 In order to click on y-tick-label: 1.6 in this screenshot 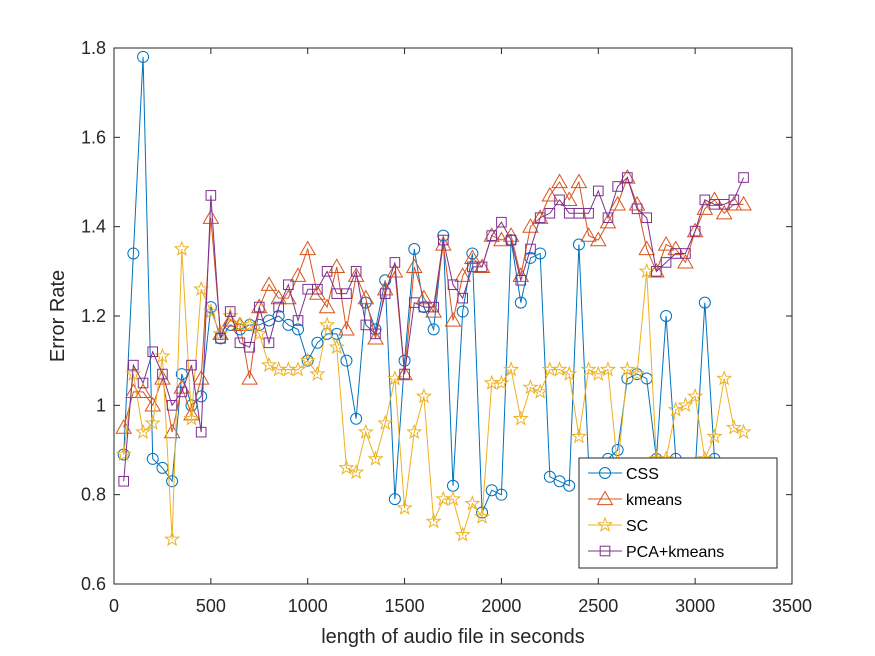, I will do `click(93, 137)`.